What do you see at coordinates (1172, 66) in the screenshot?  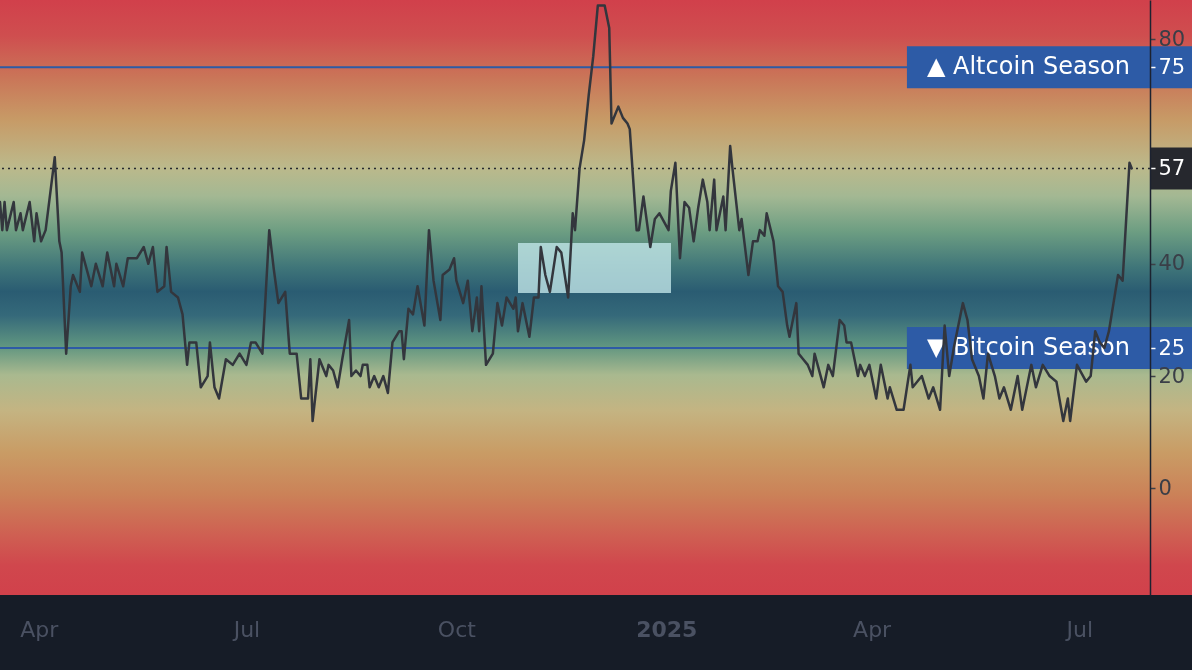 I see `y-tick-label: 75` at bounding box center [1172, 66].